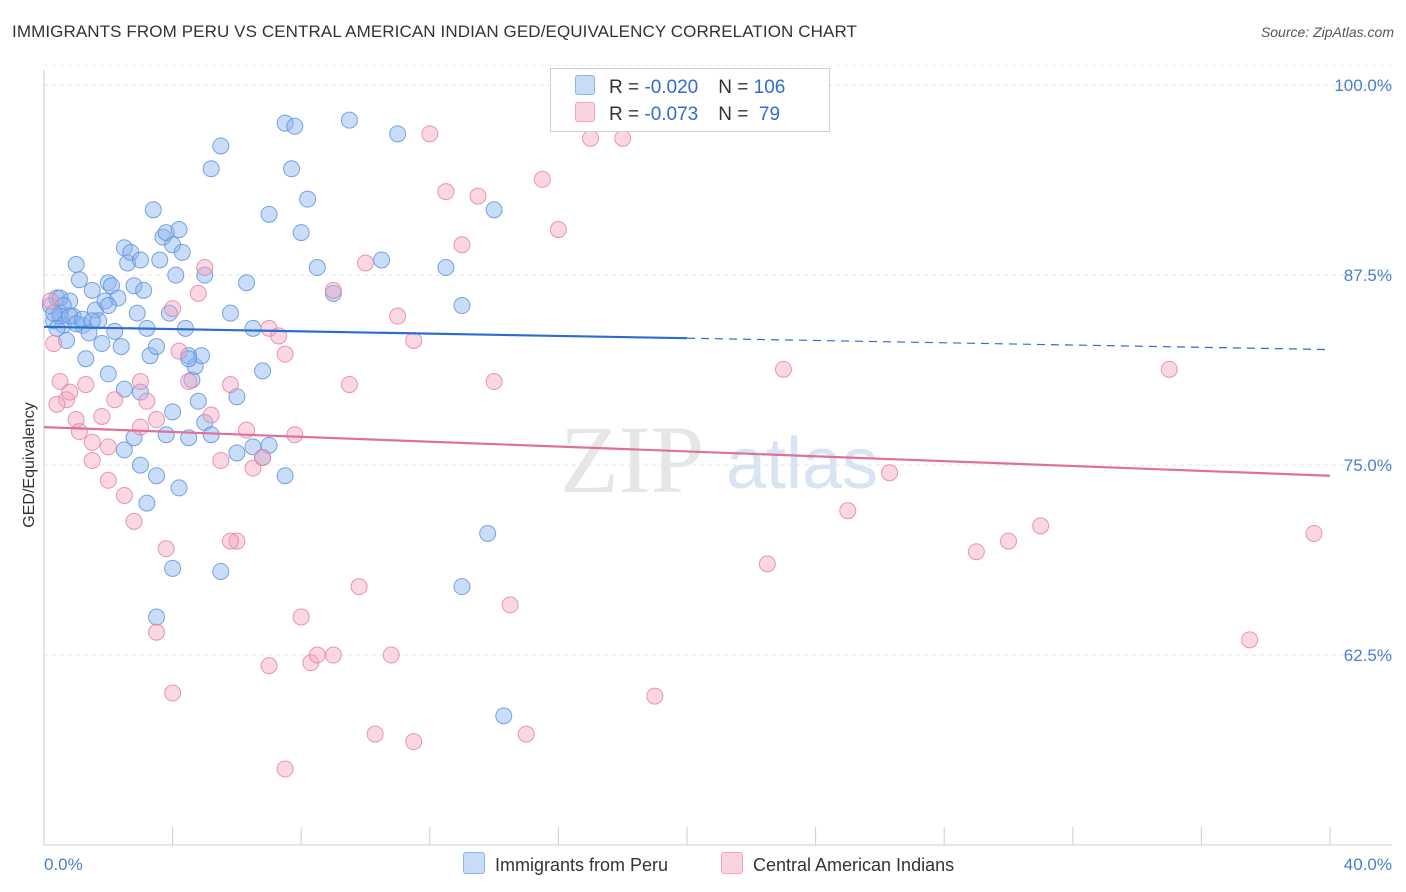 The height and width of the screenshot is (892, 1406). Describe the element at coordinates (837, 864) in the screenshot. I see `legend-item-central-american: Central American Indians` at that location.